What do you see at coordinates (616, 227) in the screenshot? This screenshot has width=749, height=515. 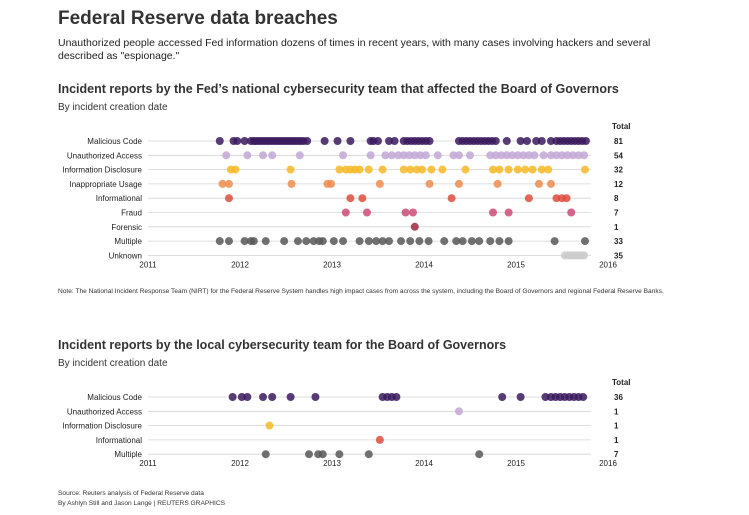 I see `chart1-total-forensic: 1` at bounding box center [616, 227].